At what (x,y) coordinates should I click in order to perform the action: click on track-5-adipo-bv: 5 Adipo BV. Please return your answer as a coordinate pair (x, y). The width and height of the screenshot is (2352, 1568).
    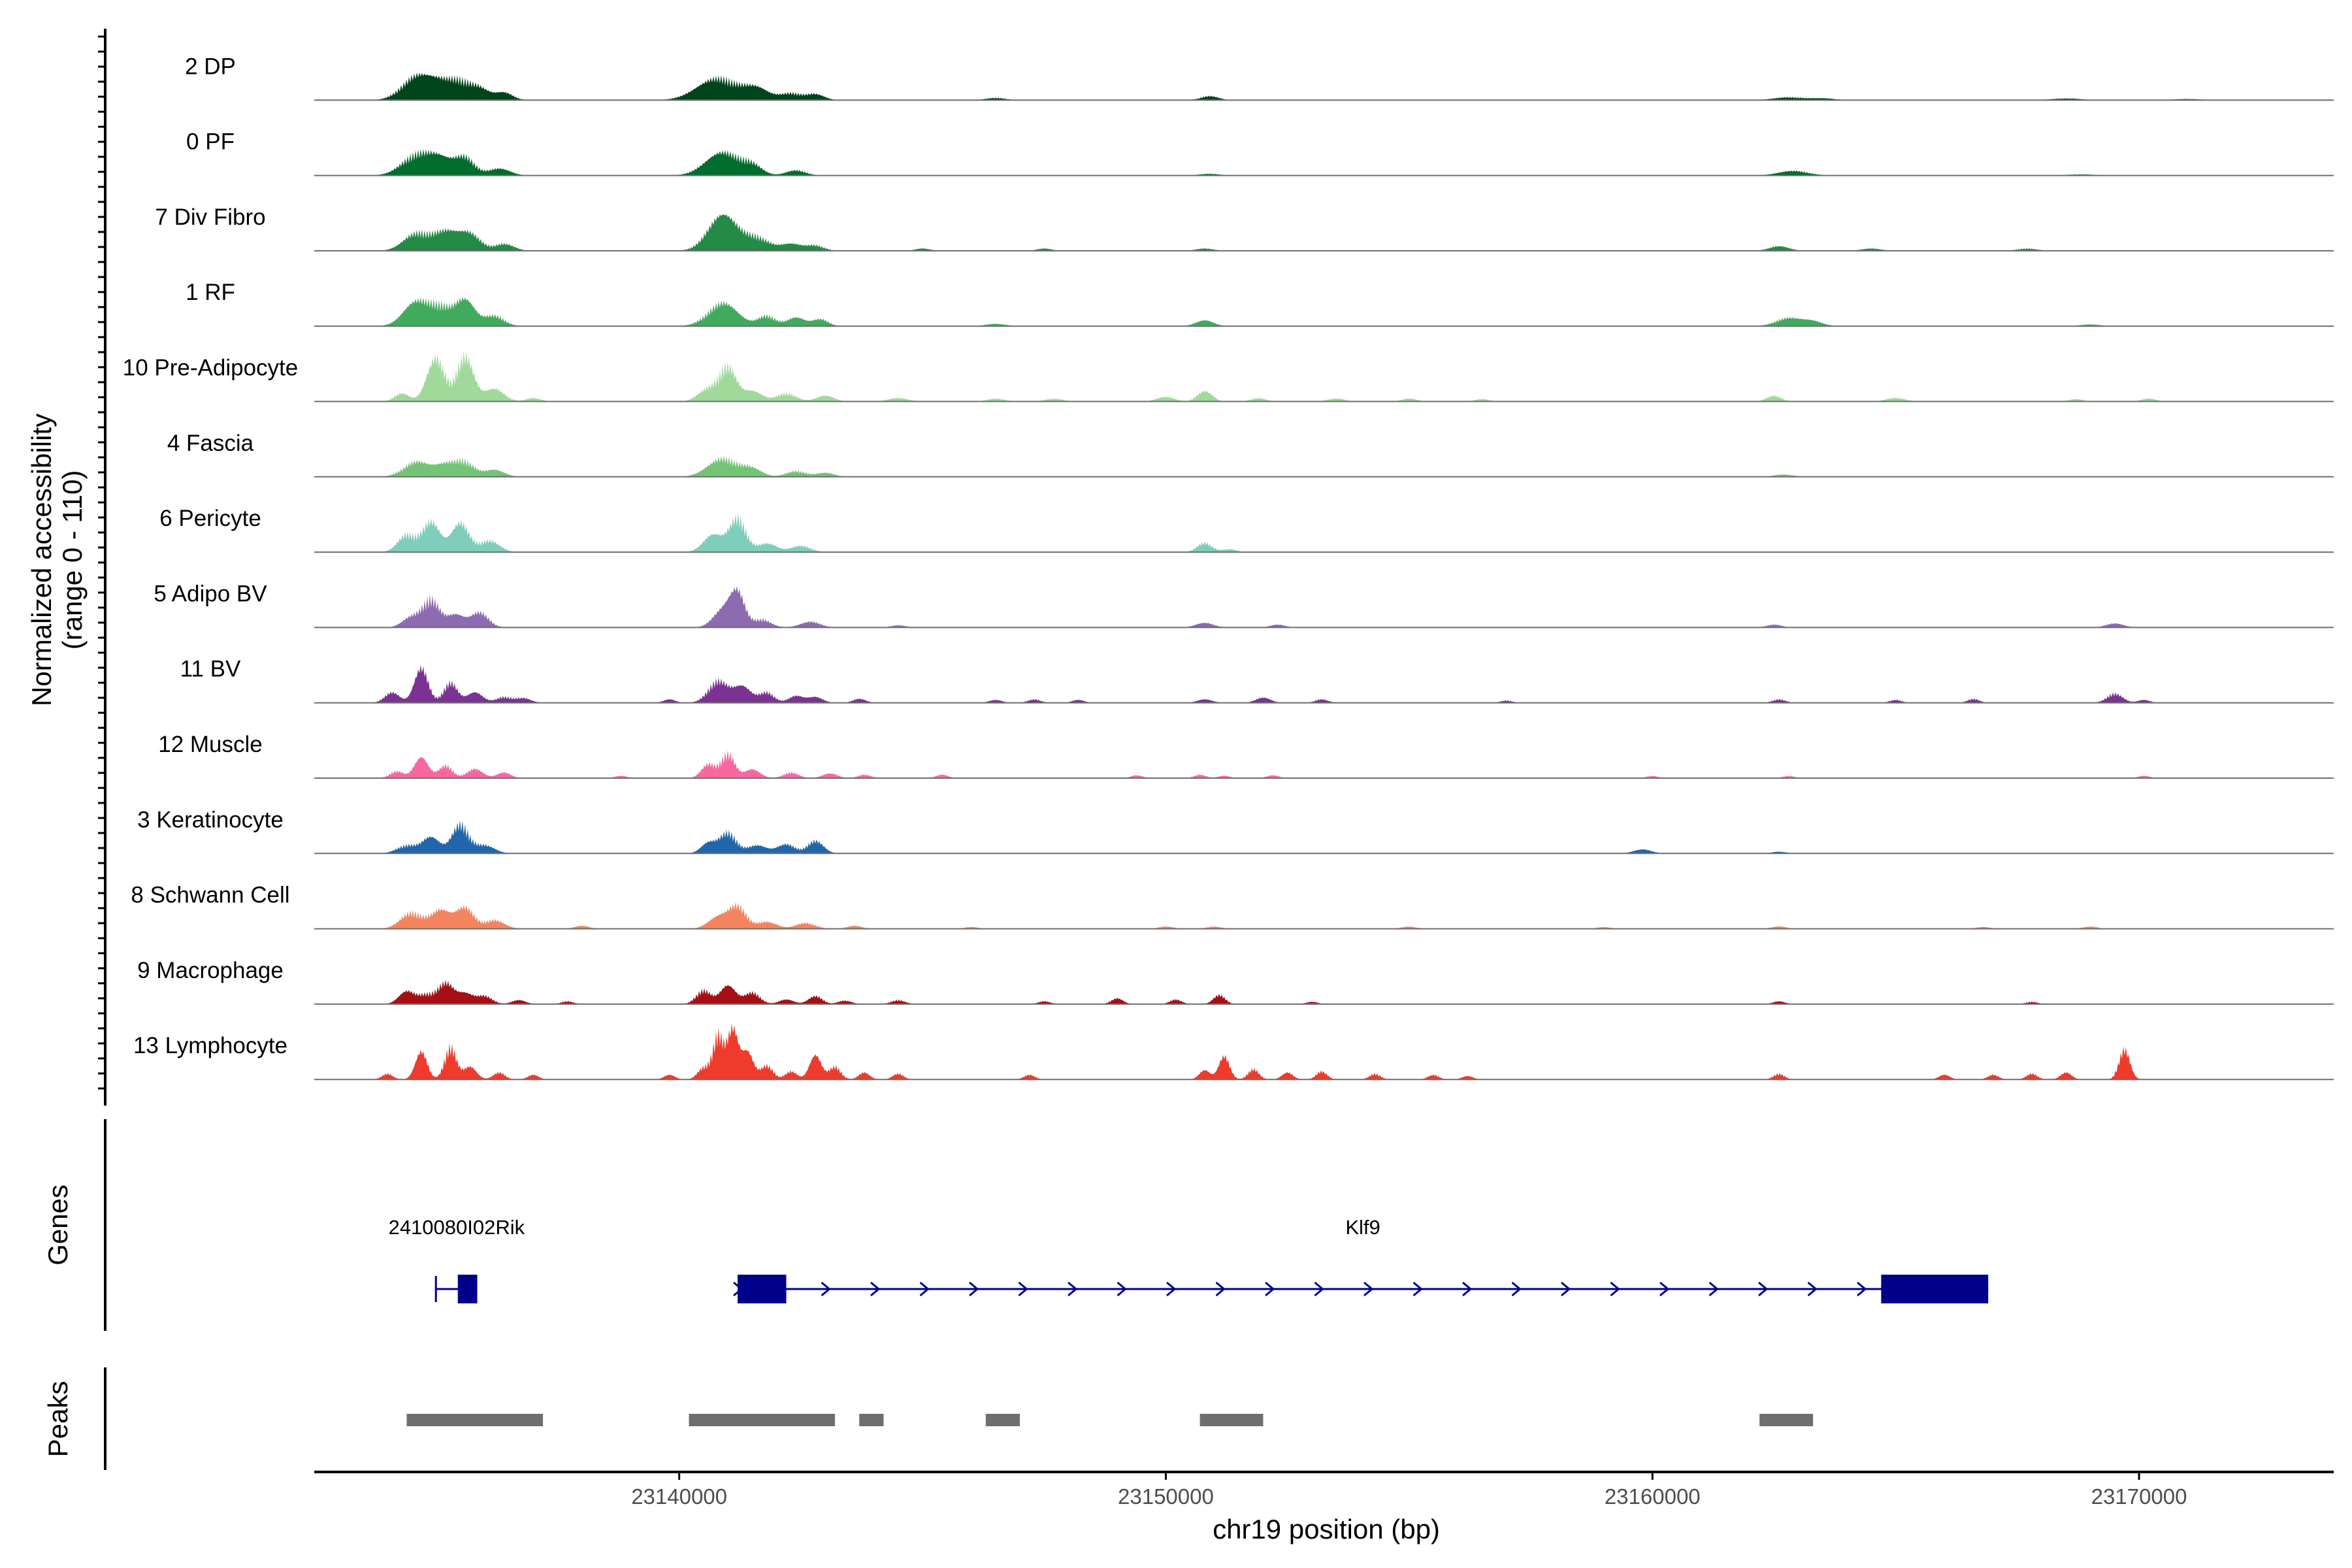
    Looking at the image, I should click on (1244, 605).